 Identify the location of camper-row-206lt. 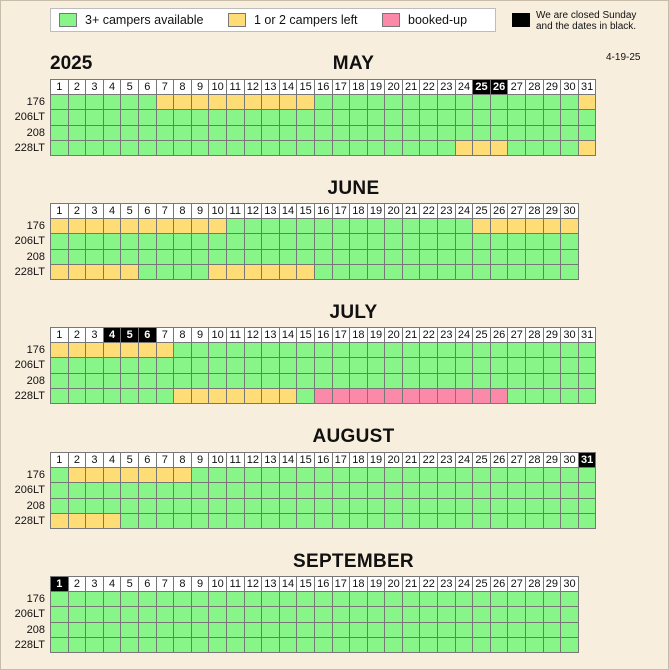
(314, 614).